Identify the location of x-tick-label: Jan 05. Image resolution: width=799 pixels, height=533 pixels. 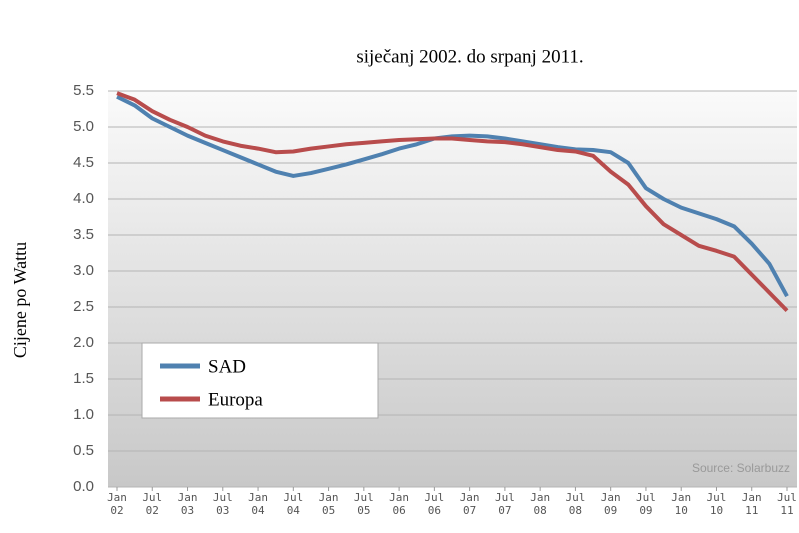
(328, 504).